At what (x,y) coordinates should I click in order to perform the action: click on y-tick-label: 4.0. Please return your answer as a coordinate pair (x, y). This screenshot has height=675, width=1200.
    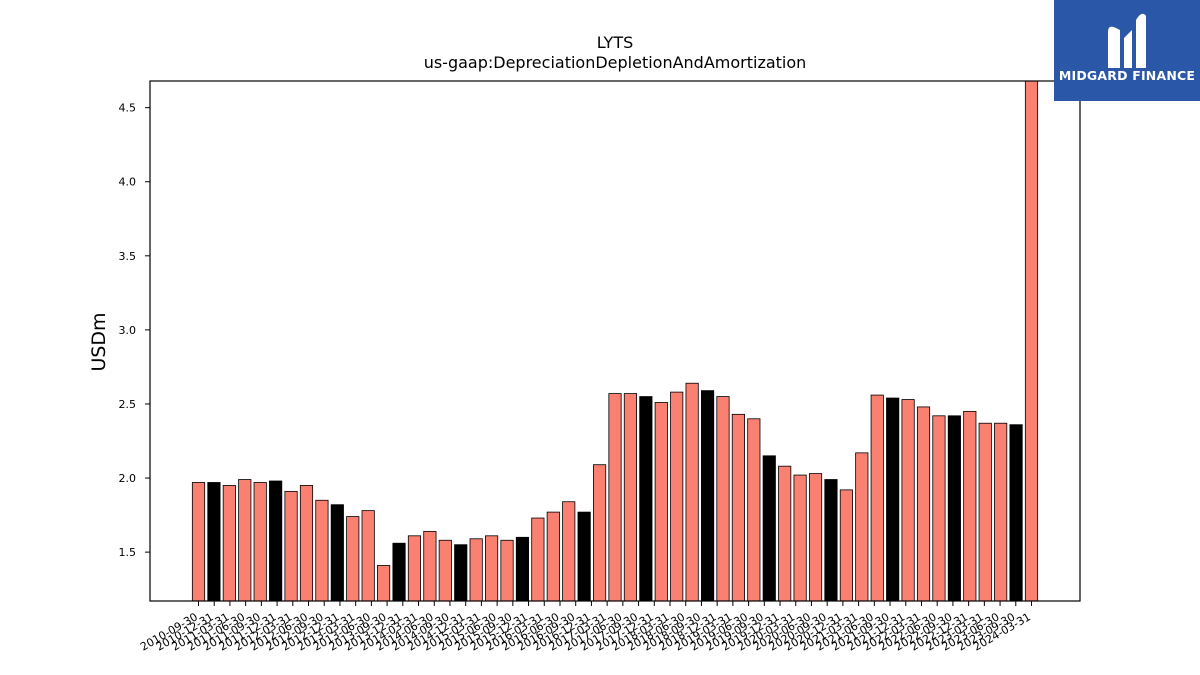
    Looking at the image, I should click on (128, 182).